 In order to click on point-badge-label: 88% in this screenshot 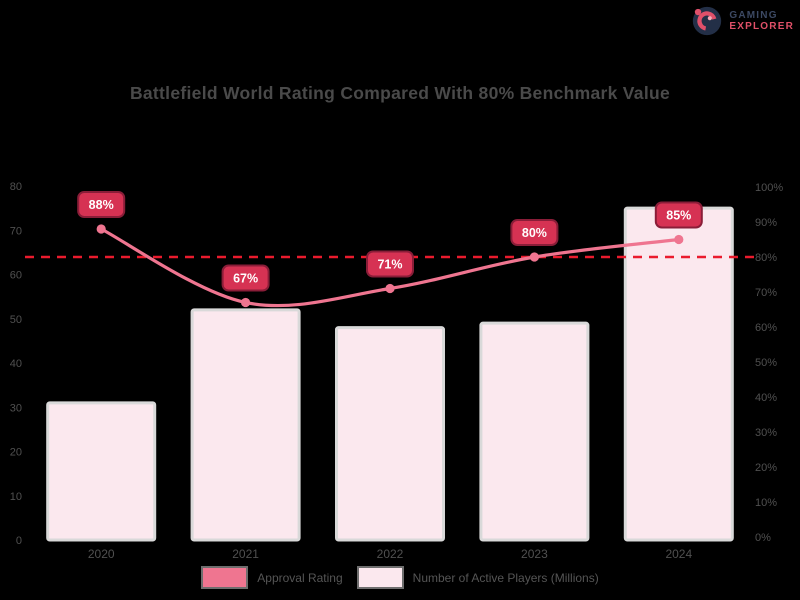, I will do `click(101, 205)`.